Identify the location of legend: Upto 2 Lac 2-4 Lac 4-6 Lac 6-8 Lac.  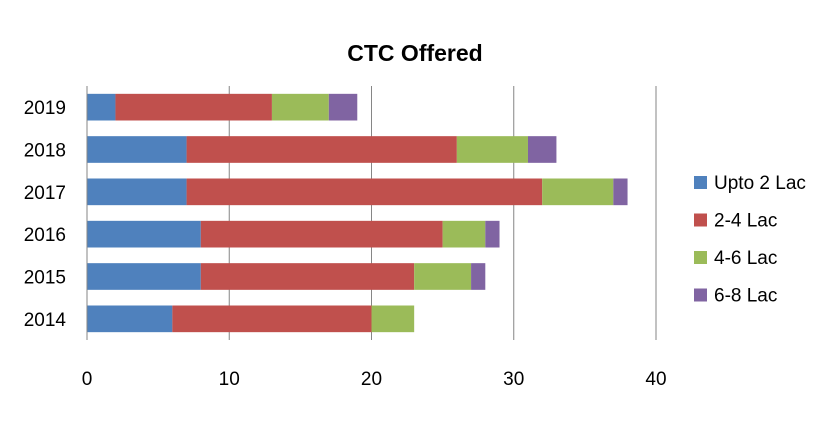
(750, 240).